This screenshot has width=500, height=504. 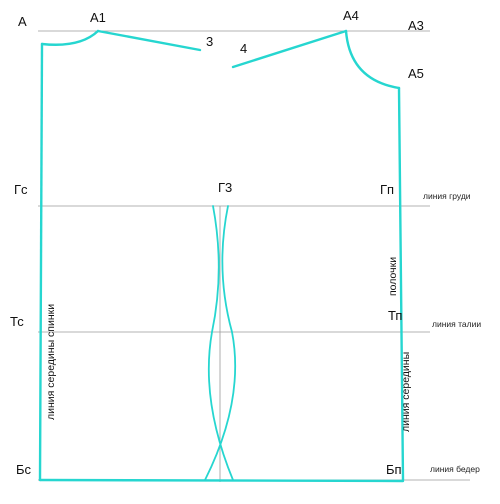 I want to click on waist-line-label: линия талии, so click(x=456, y=324).